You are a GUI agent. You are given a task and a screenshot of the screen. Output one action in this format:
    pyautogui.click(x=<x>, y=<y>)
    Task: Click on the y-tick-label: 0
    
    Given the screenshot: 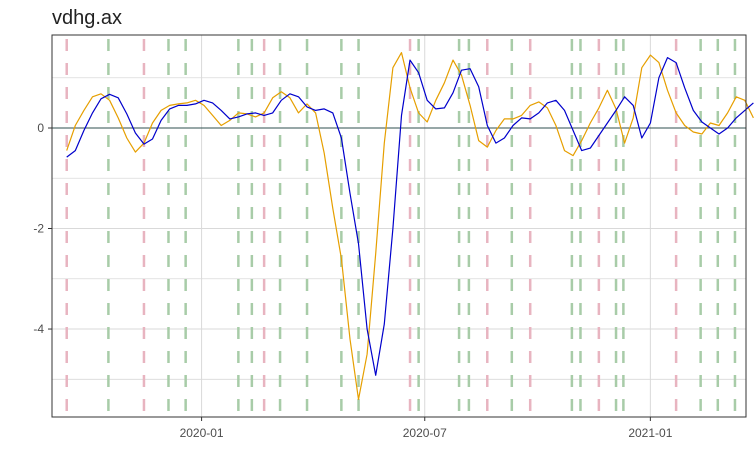 What is the action you would take?
    pyautogui.click(x=40, y=128)
    